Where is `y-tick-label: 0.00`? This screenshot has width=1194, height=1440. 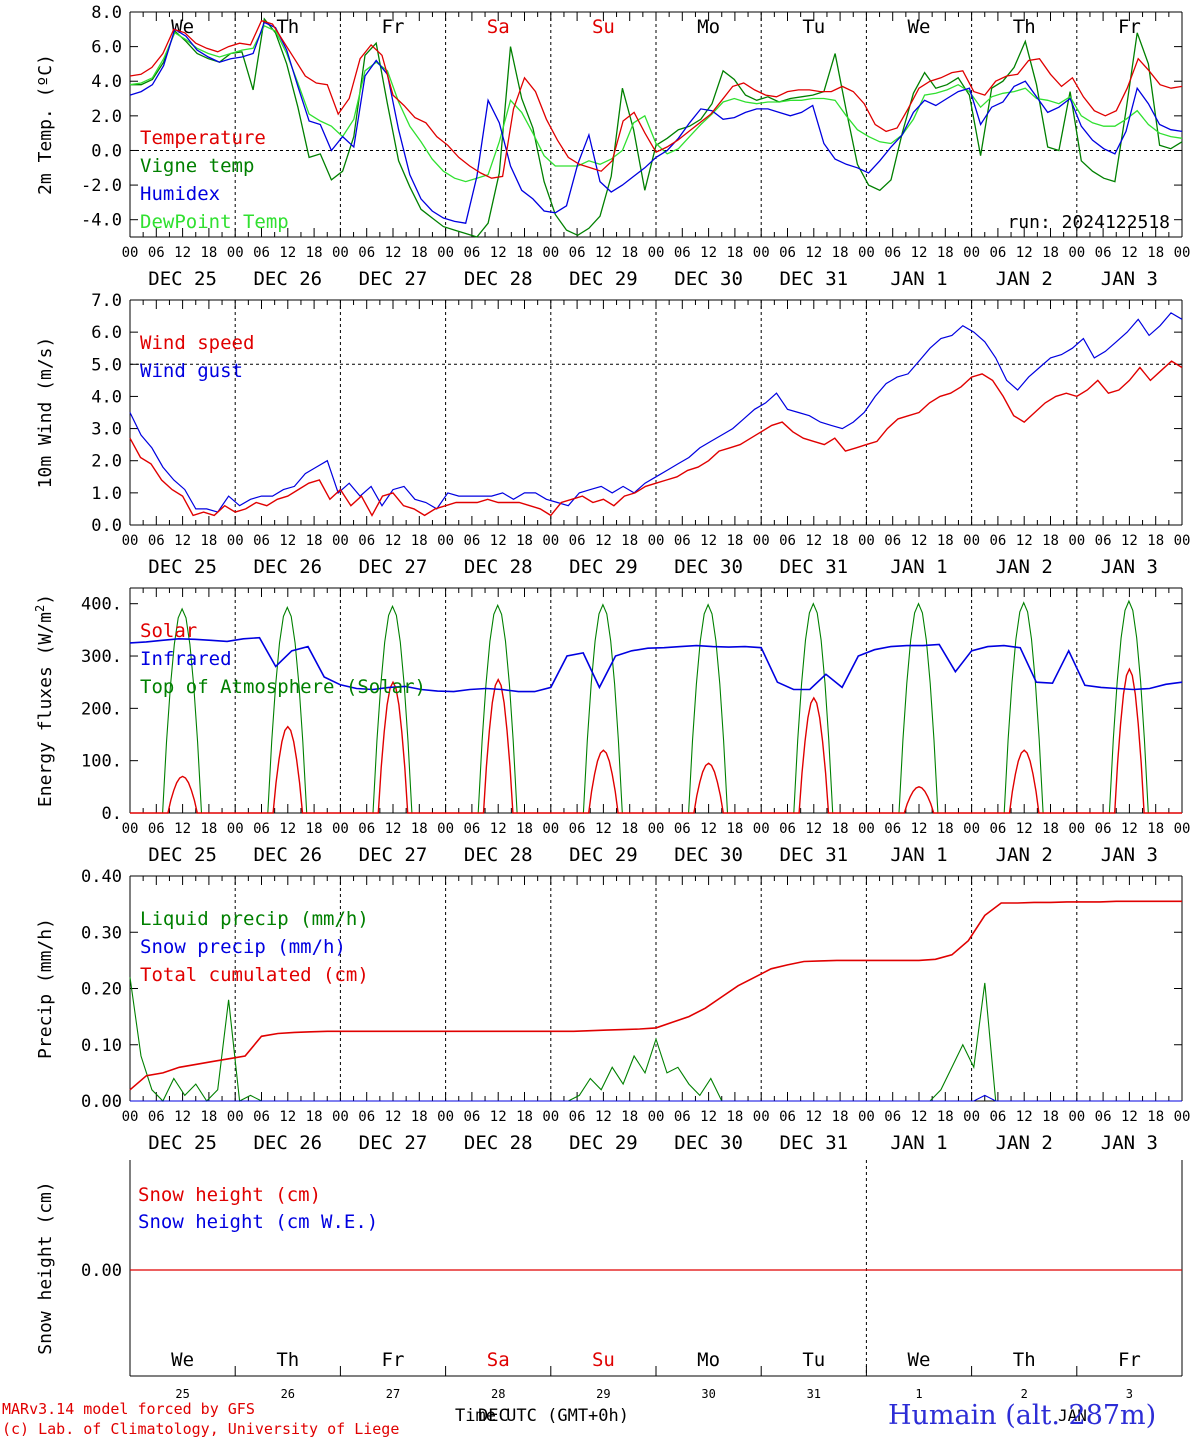
y-tick-label: 0.00 is located at coordinates (101, 1271).